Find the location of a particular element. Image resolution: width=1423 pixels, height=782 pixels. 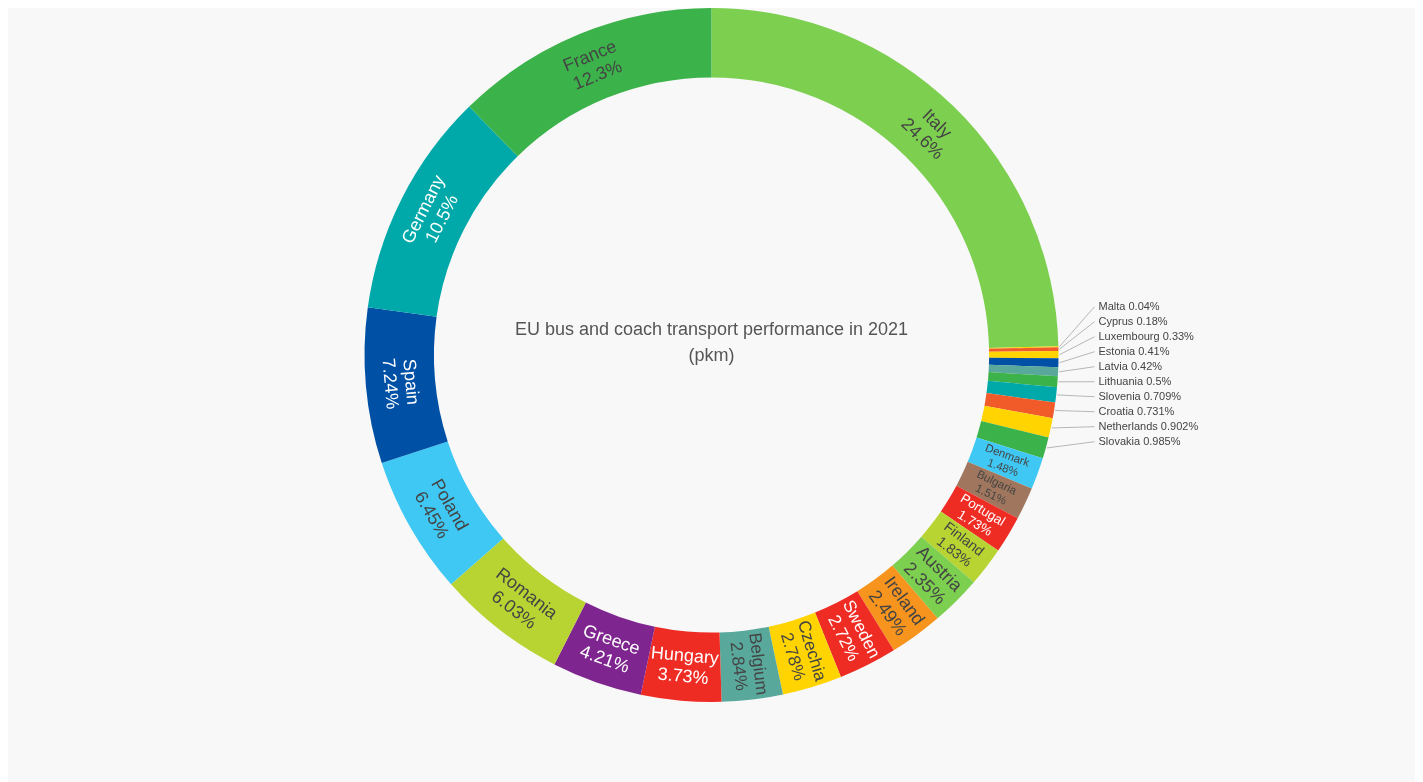

slice-label: Croatia 0.731% is located at coordinates (1136, 410).